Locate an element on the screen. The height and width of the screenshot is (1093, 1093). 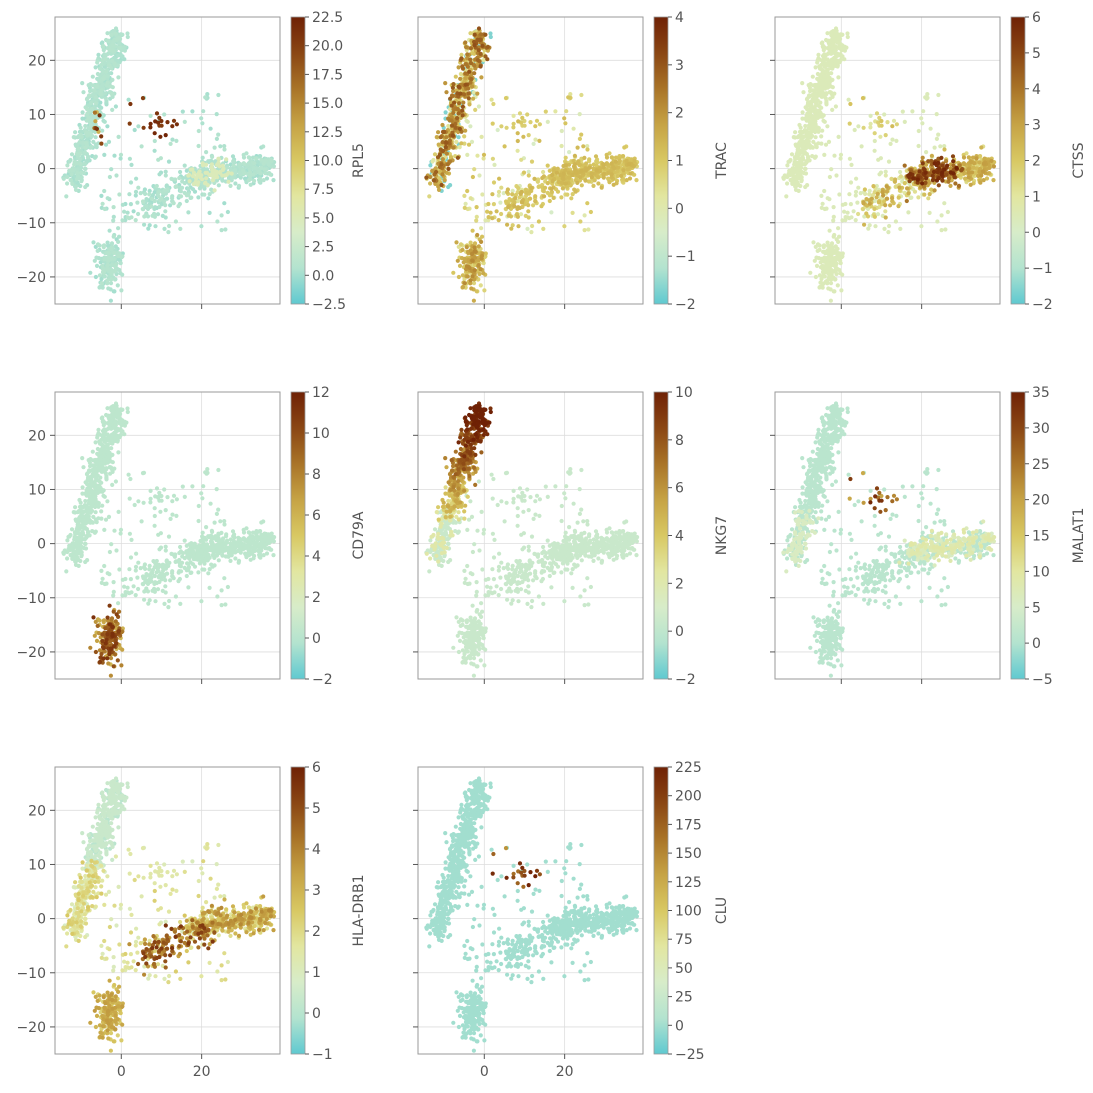
colorbar-tick-label: 4 is located at coordinates (1036, 90).